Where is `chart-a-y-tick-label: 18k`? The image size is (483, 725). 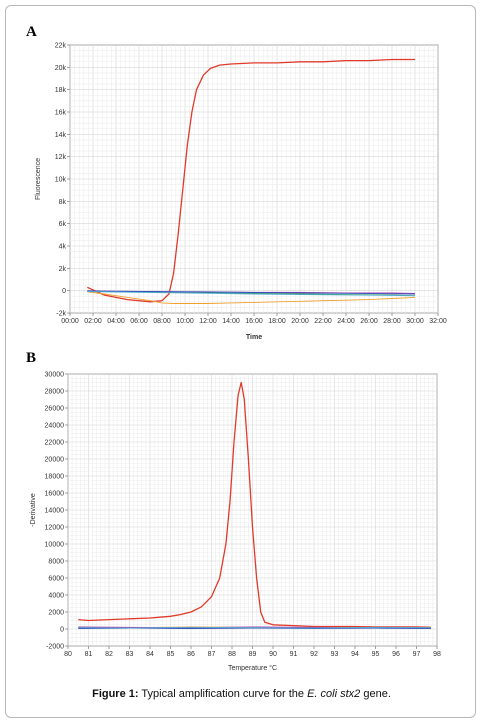
chart-a-y-tick-label: 18k is located at coordinates (61, 90).